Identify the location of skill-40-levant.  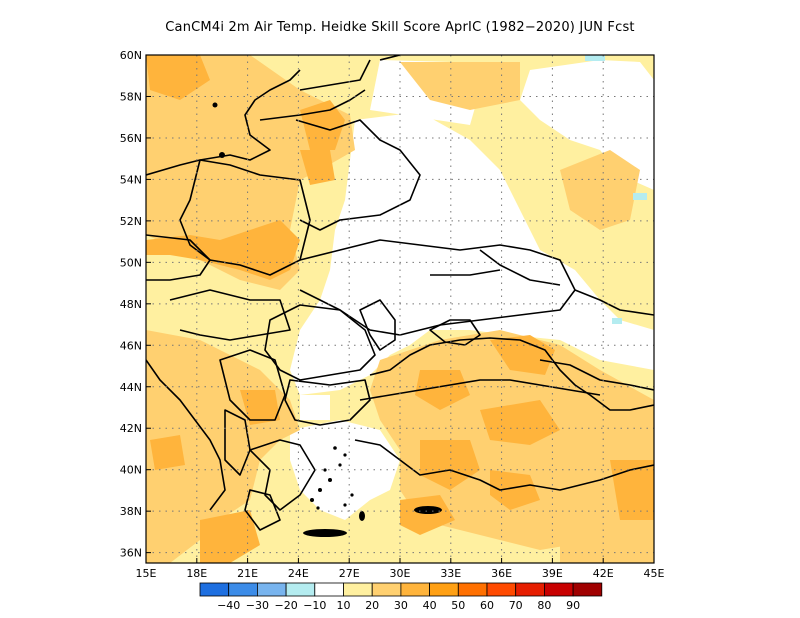
(515, 490).